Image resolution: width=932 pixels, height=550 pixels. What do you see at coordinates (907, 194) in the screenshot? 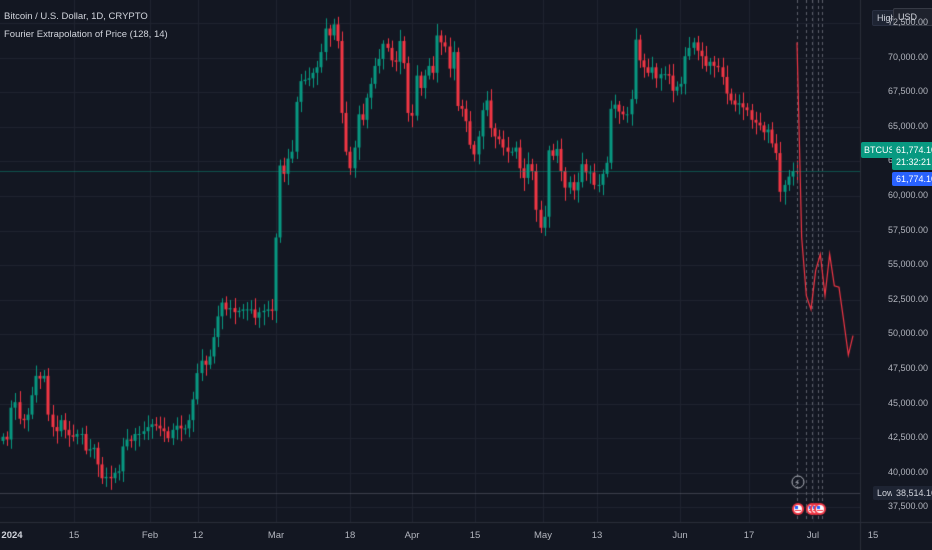
I see `price-axis-label: 60,000.00` at bounding box center [907, 194].